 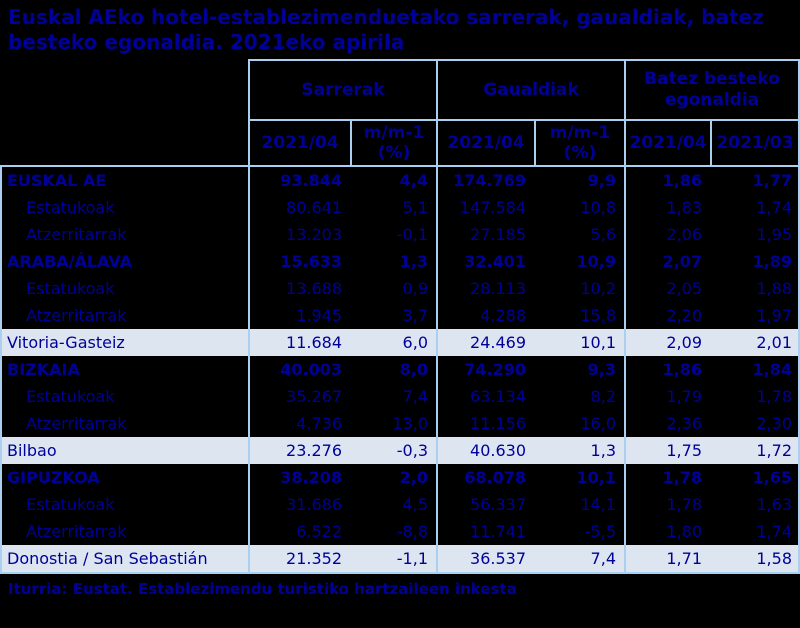 I want to click on value-cell: 21.352, so click(x=299, y=558).